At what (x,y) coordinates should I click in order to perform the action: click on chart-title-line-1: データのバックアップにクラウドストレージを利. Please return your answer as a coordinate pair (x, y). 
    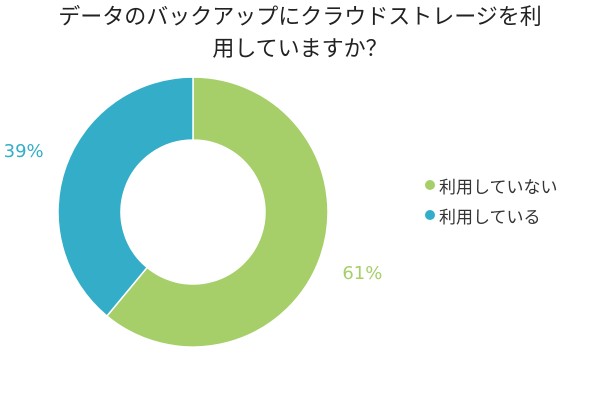
    Looking at the image, I should click on (300, 17).